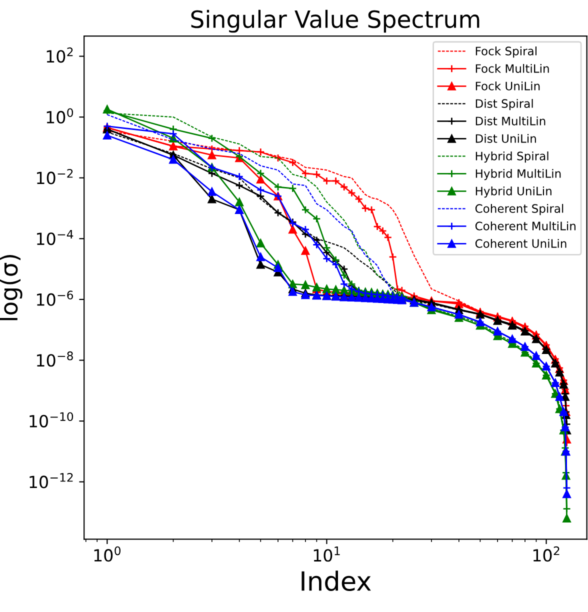 Image resolution: width=588 pixels, height=612 pixels. I want to click on legend-label: Dist UniLin, so click(506, 138).